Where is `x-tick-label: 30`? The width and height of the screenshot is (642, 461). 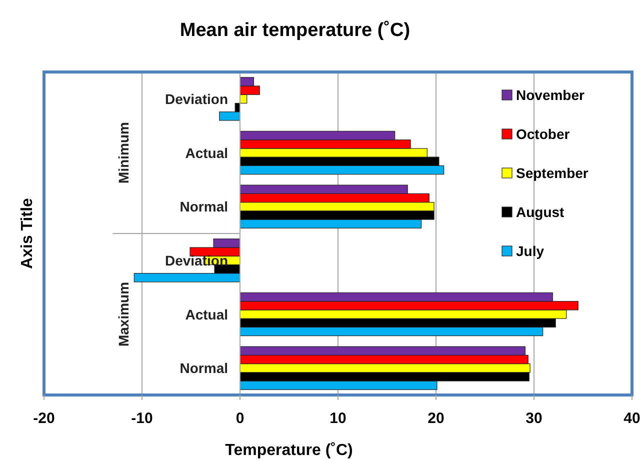
x-tick-label: 30 is located at coordinates (534, 418).